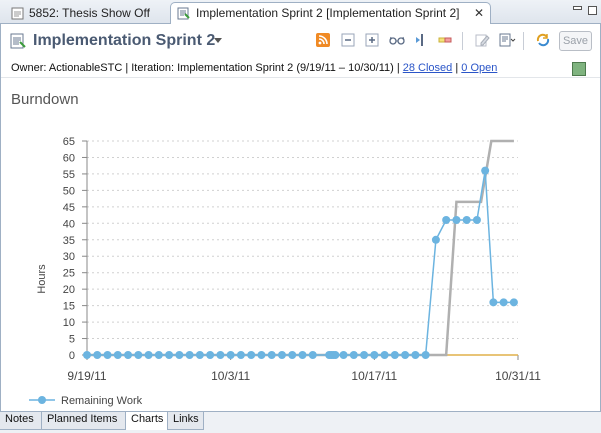 The width and height of the screenshot is (601, 433). I want to click on y-tick-label: 10, so click(69, 323).